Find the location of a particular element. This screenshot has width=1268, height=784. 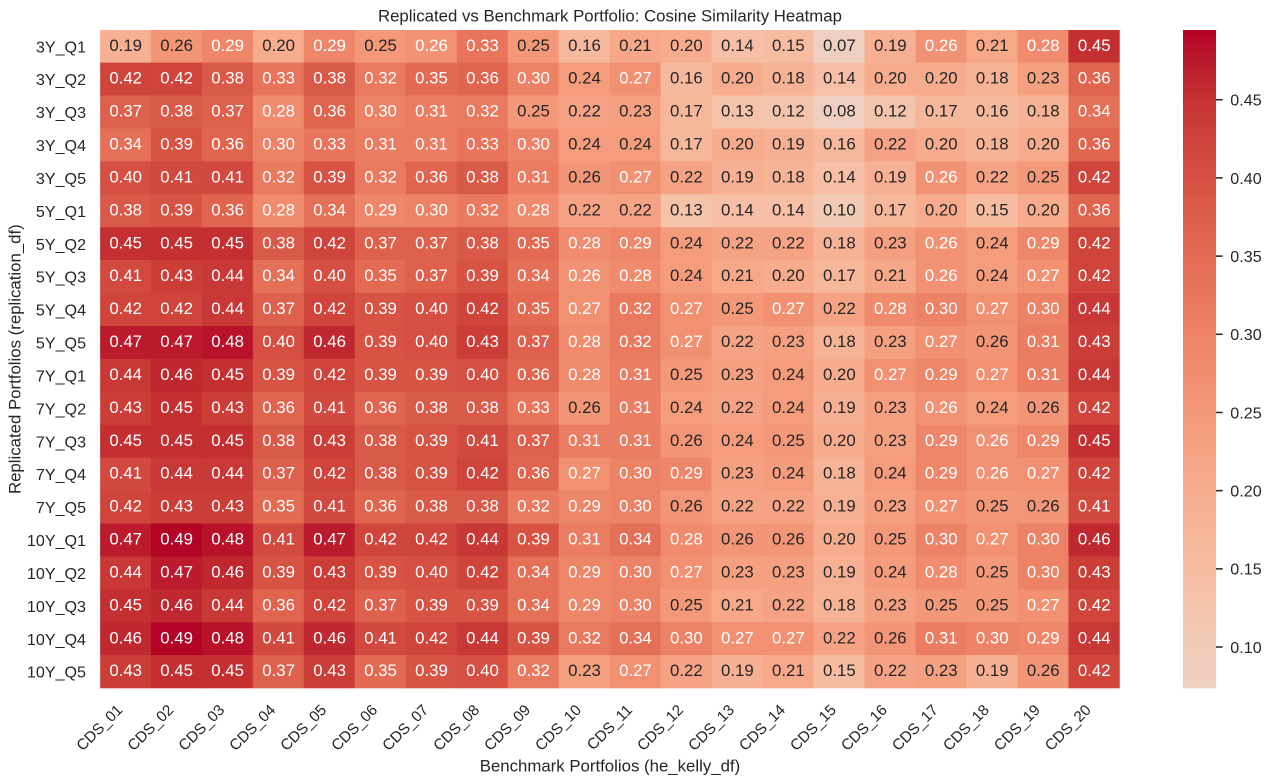

svg-text: 0.19 is located at coordinates (737, 176).